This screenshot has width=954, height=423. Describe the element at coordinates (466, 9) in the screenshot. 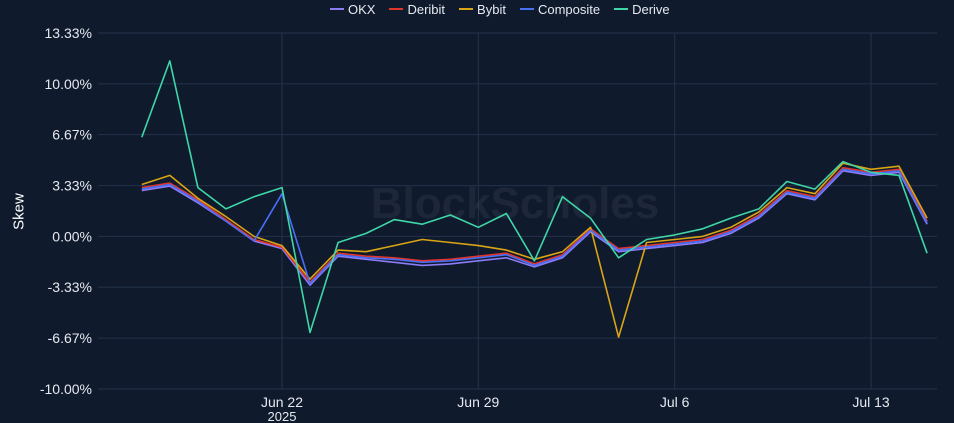

I see `legend-swatch-bybit` at that location.